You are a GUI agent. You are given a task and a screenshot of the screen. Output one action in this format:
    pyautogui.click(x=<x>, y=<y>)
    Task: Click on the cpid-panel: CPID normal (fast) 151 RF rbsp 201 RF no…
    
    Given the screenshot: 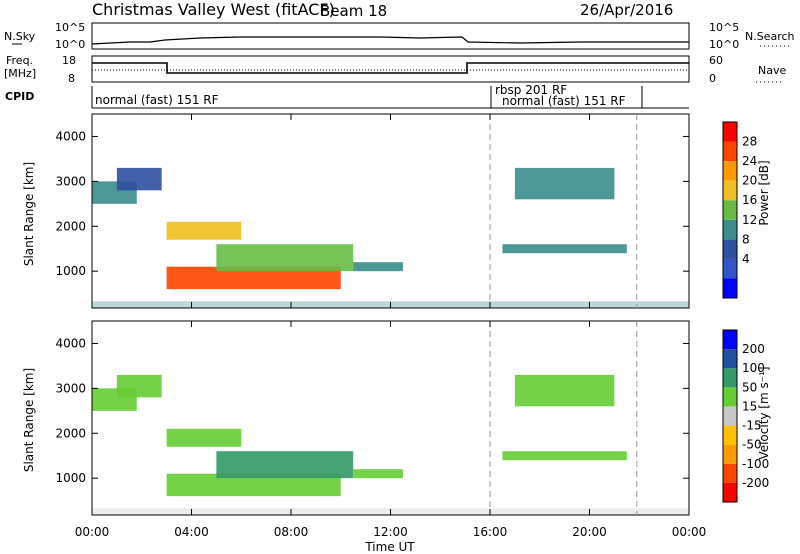 What is the action you would take?
    pyautogui.click(x=347, y=96)
    